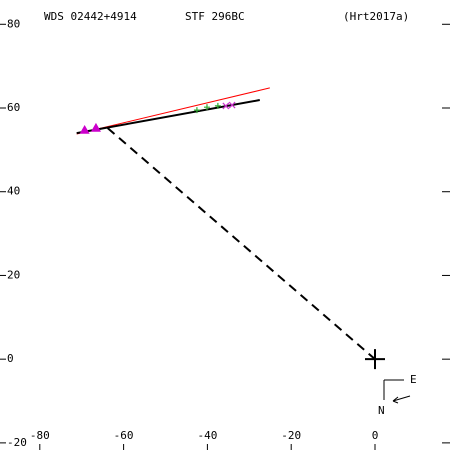  I want to click on y-tick-label: 0, so click(10, 358).